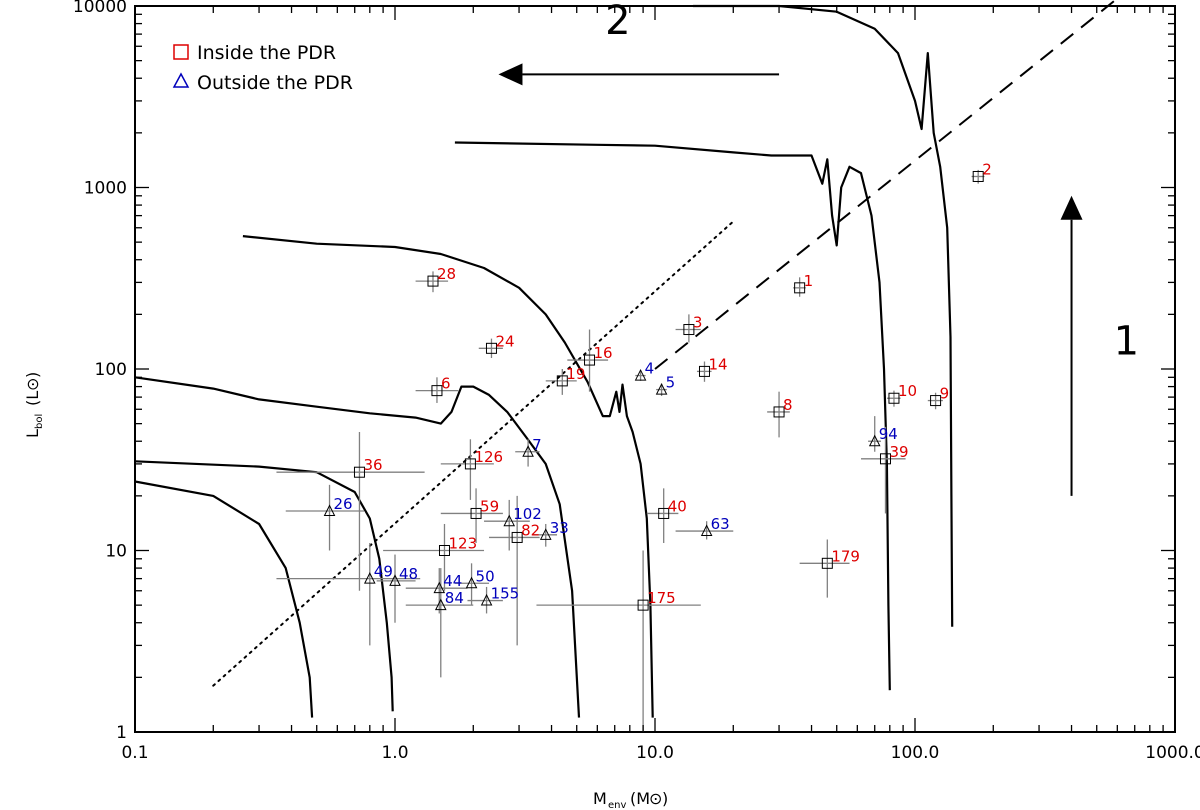  What do you see at coordinates (111, 370) in the screenshot?
I see `y-tick-label: 100` at bounding box center [111, 370].